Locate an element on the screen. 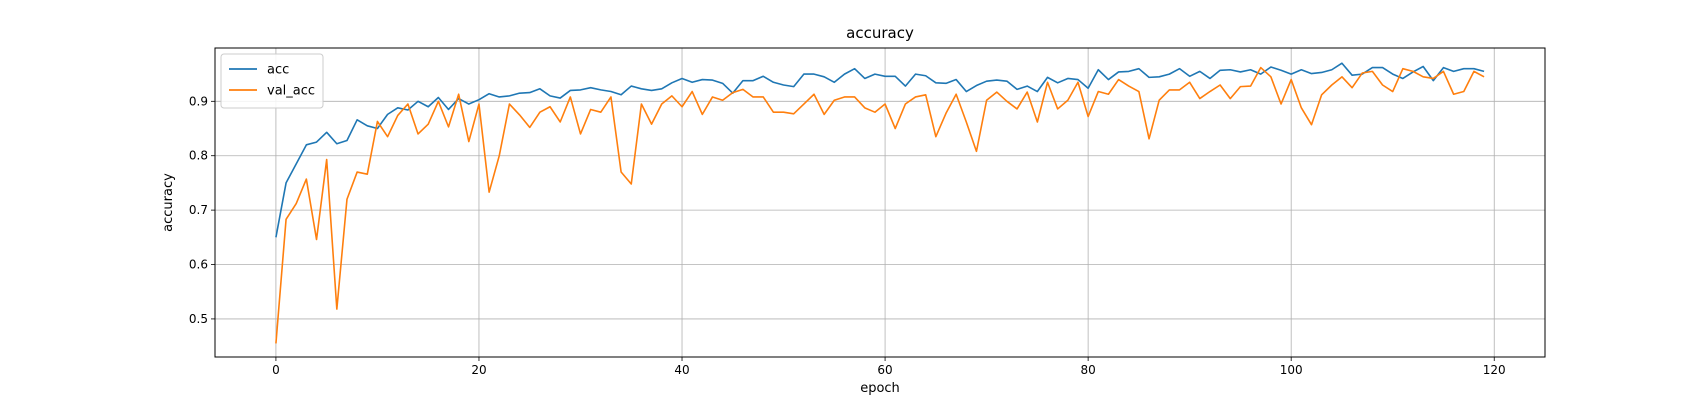  legend-label: val_acc is located at coordinates (291, 91).